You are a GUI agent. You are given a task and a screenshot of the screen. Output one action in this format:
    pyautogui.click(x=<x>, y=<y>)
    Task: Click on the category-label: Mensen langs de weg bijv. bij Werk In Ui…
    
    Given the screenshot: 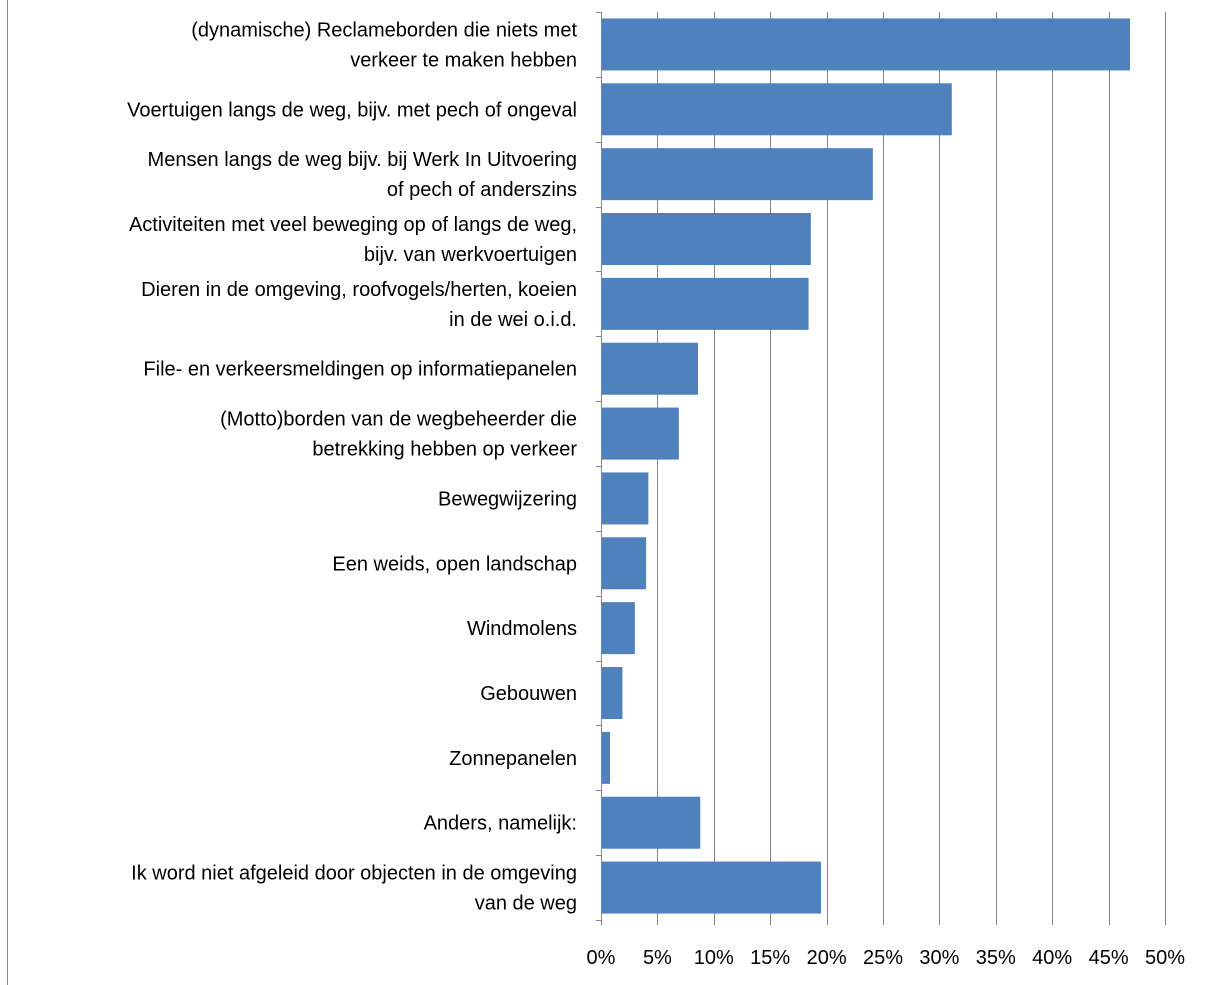 What is the action you would take?
    pyautogui.click(x=362, y=160)
    